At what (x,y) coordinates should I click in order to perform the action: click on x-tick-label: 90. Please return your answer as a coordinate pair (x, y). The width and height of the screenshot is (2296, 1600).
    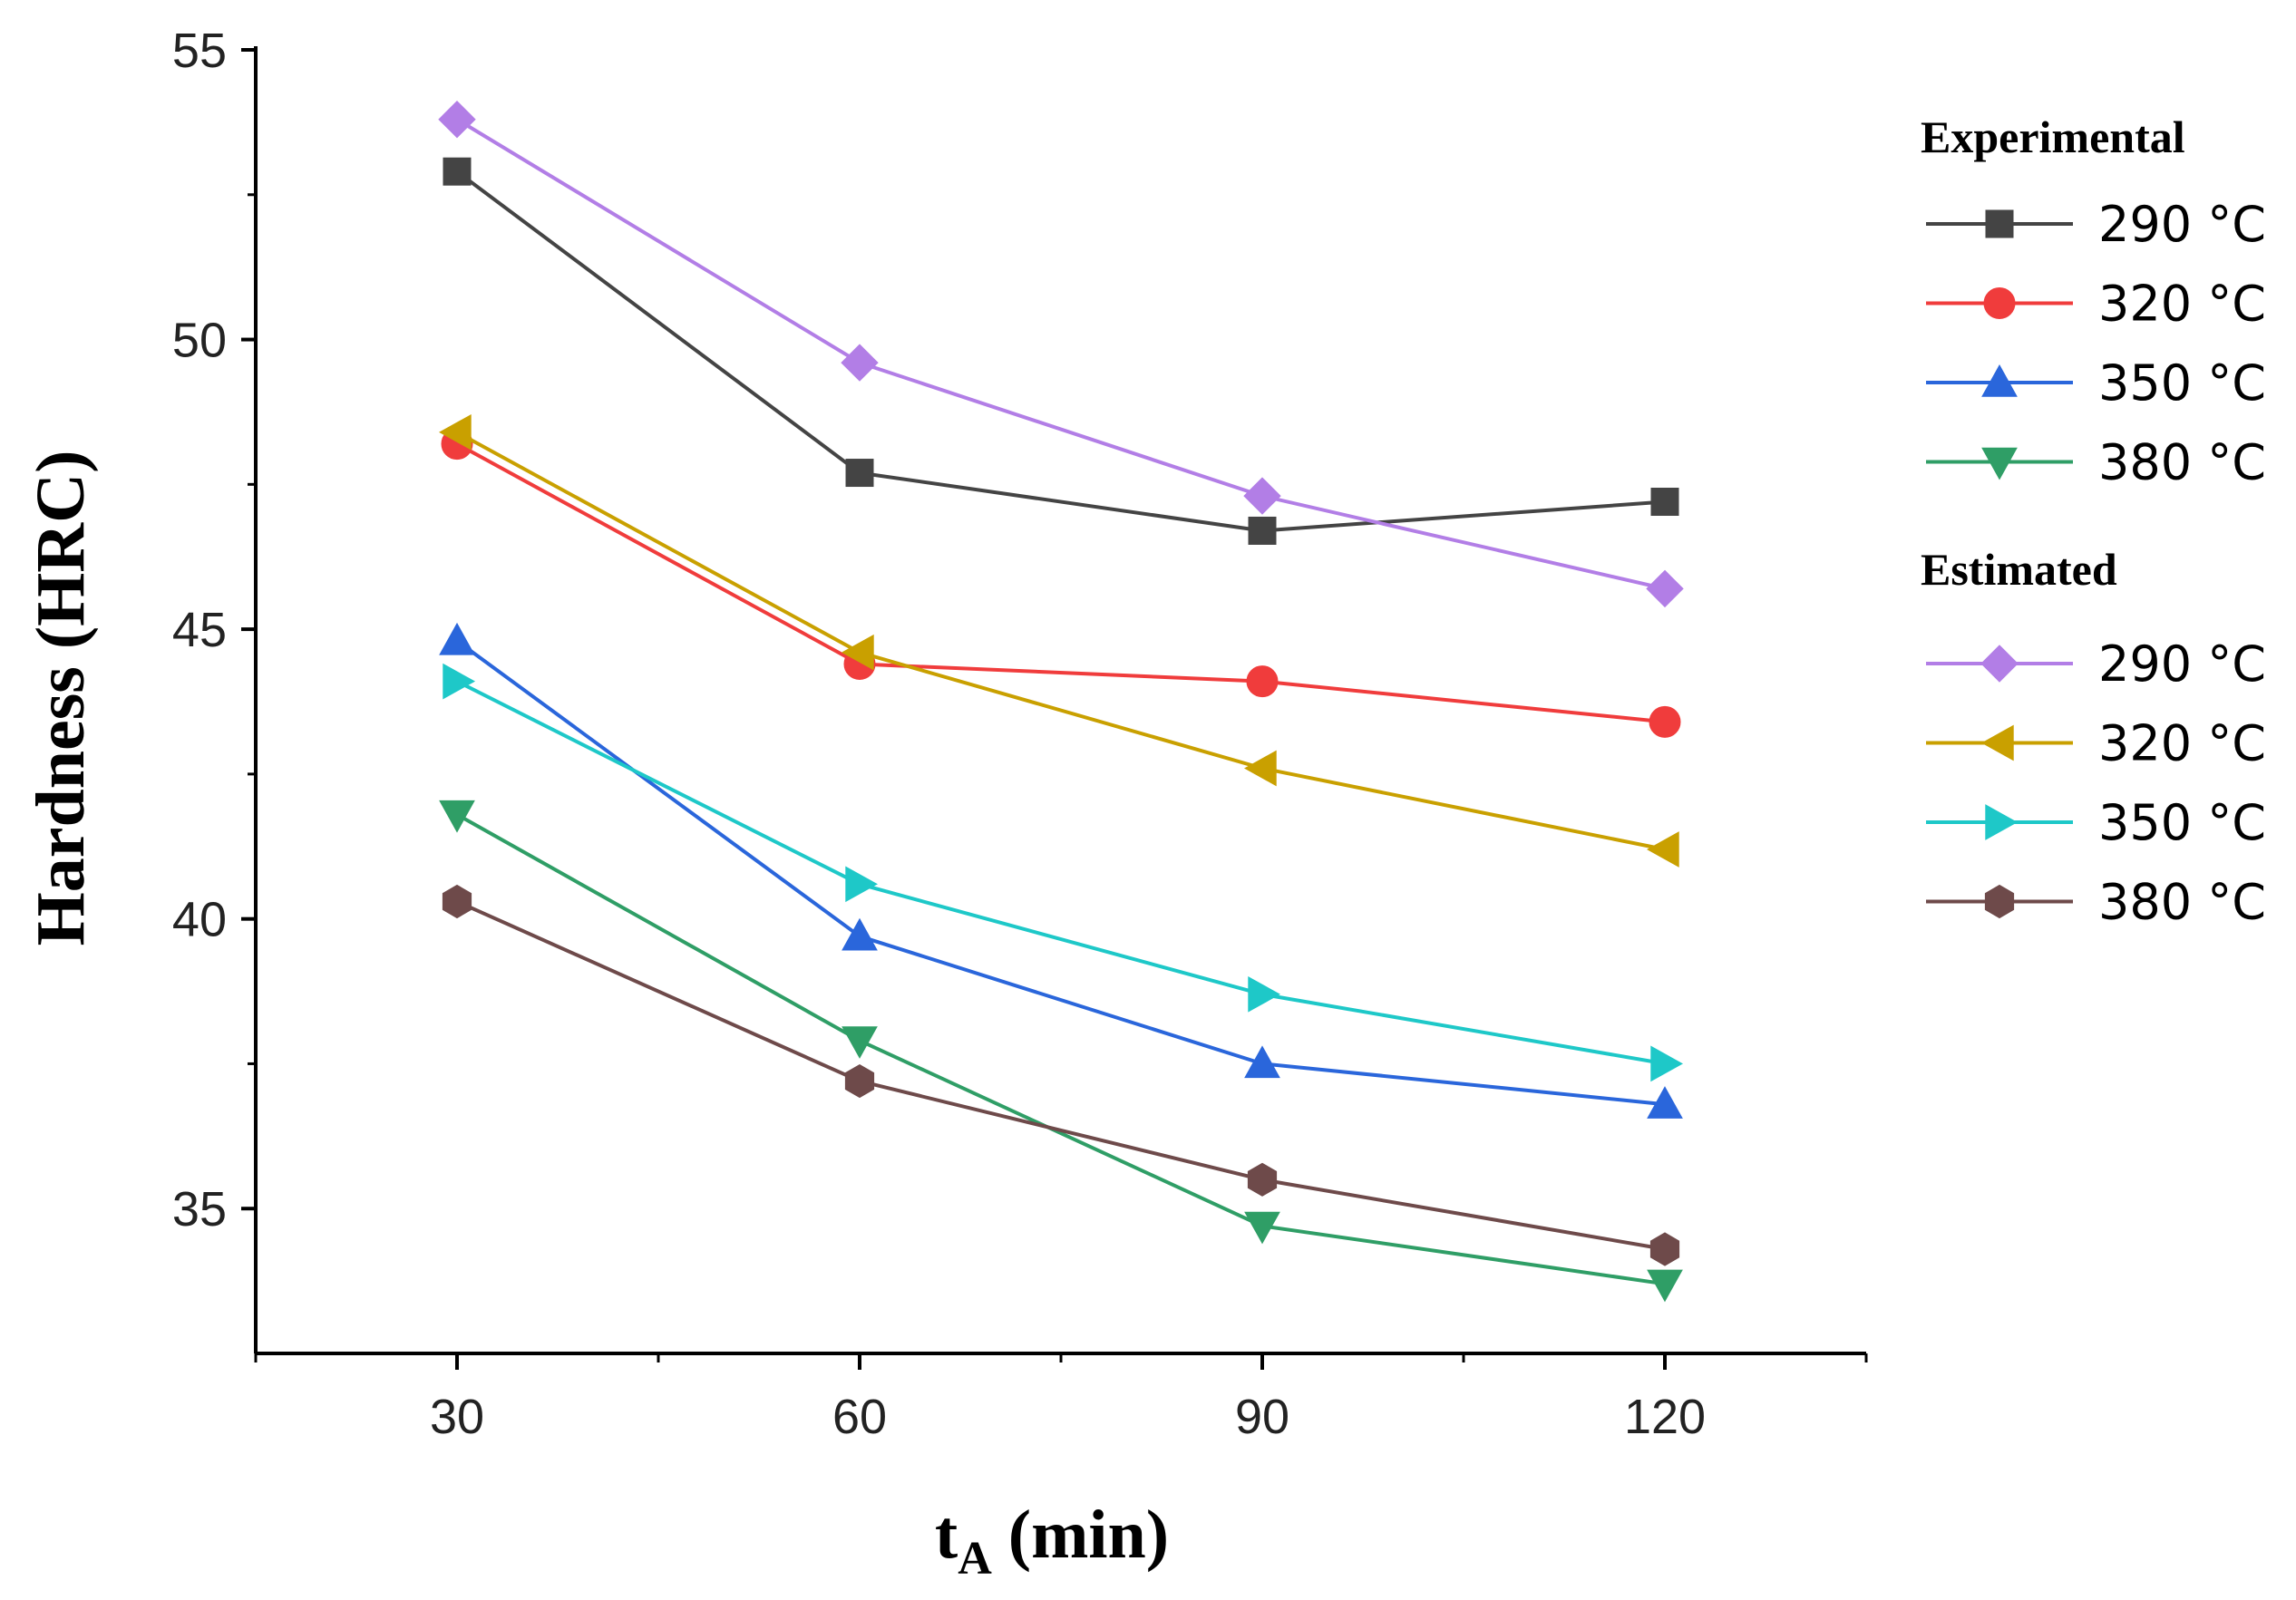
    Looking at the image, I should click on (1262, 1417).